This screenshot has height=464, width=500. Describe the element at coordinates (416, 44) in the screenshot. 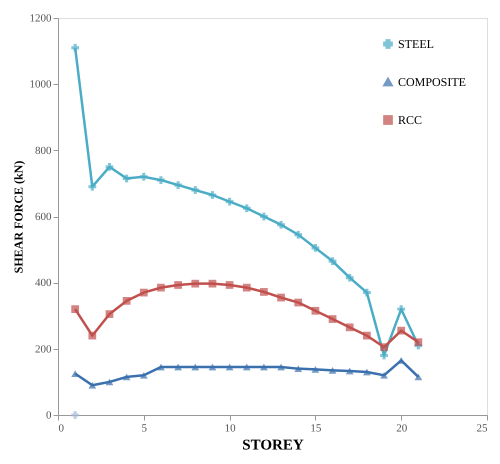

I see `legend-label: STEEL` at that location.